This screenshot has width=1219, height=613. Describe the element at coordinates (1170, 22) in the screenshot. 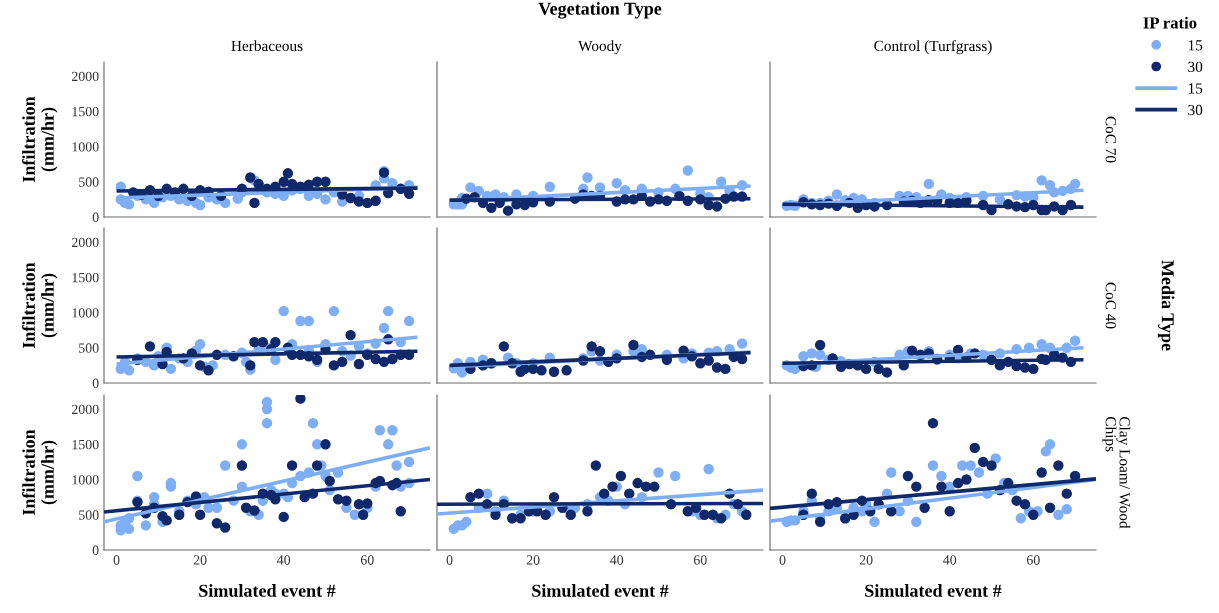

I see `legend-title: IP ratio` at that location.